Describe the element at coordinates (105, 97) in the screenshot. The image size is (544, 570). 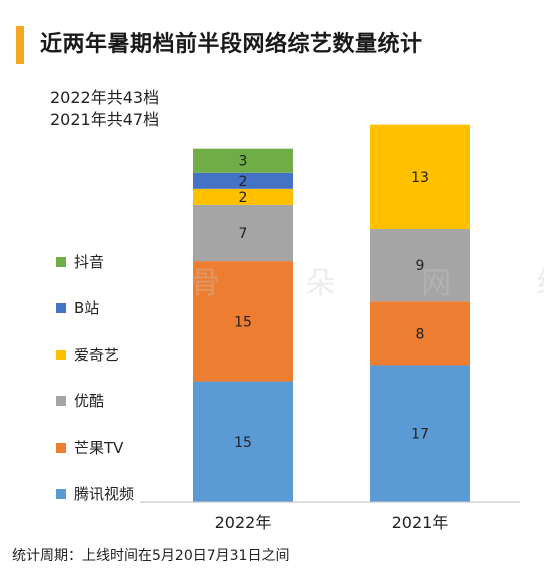
I see `summary-2022: 2022年共43档` at that location.